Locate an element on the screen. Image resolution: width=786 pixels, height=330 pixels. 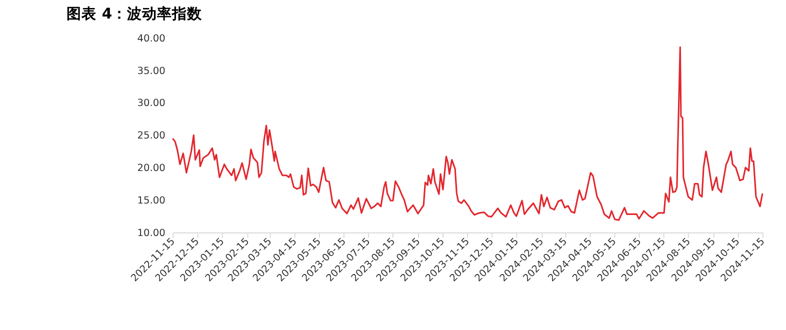
y-tick-label: 10.00 is located at coordinates (151, 233).